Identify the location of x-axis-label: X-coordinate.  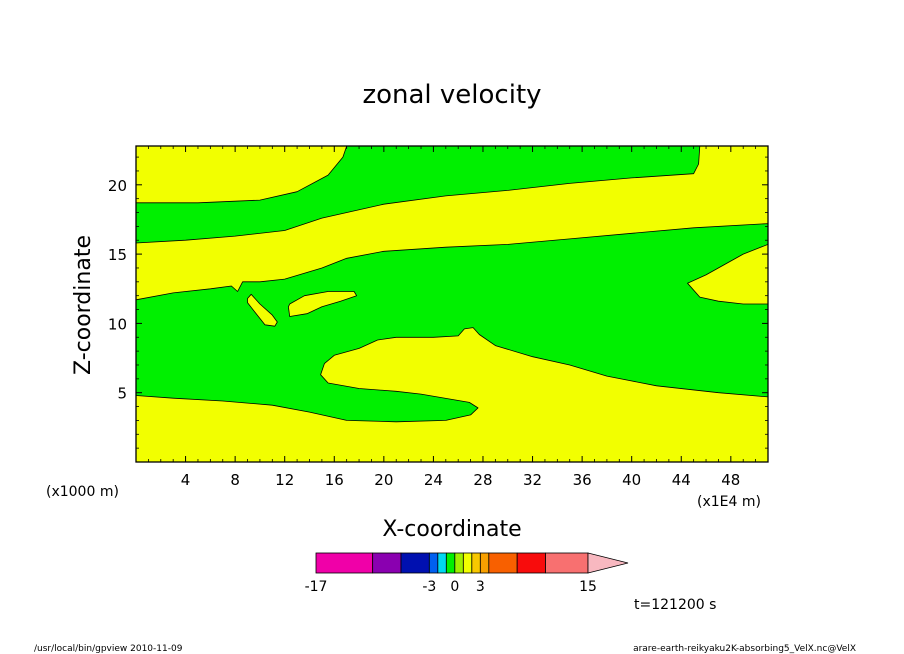
(451, 529).